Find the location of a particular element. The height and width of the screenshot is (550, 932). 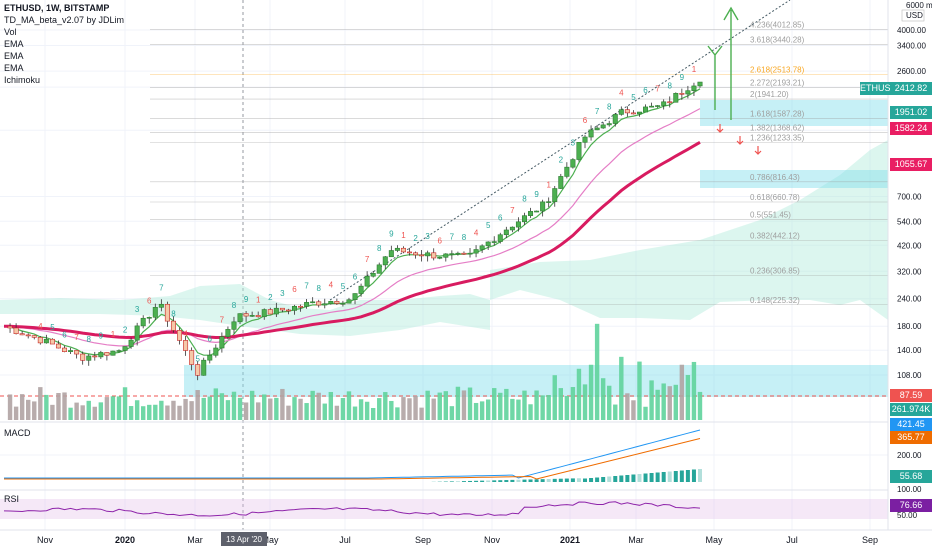

indicator-label: Ichimoku is located at coordinates (22, 80).